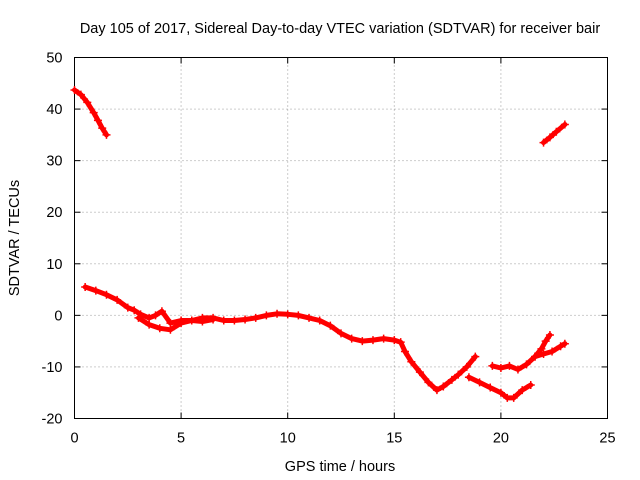 The image size is (640, 480). What do you see at coordinates (394, 439) in the screenshot?
I see `x-tick-label-3: 15` at bounding box center [394, 439].